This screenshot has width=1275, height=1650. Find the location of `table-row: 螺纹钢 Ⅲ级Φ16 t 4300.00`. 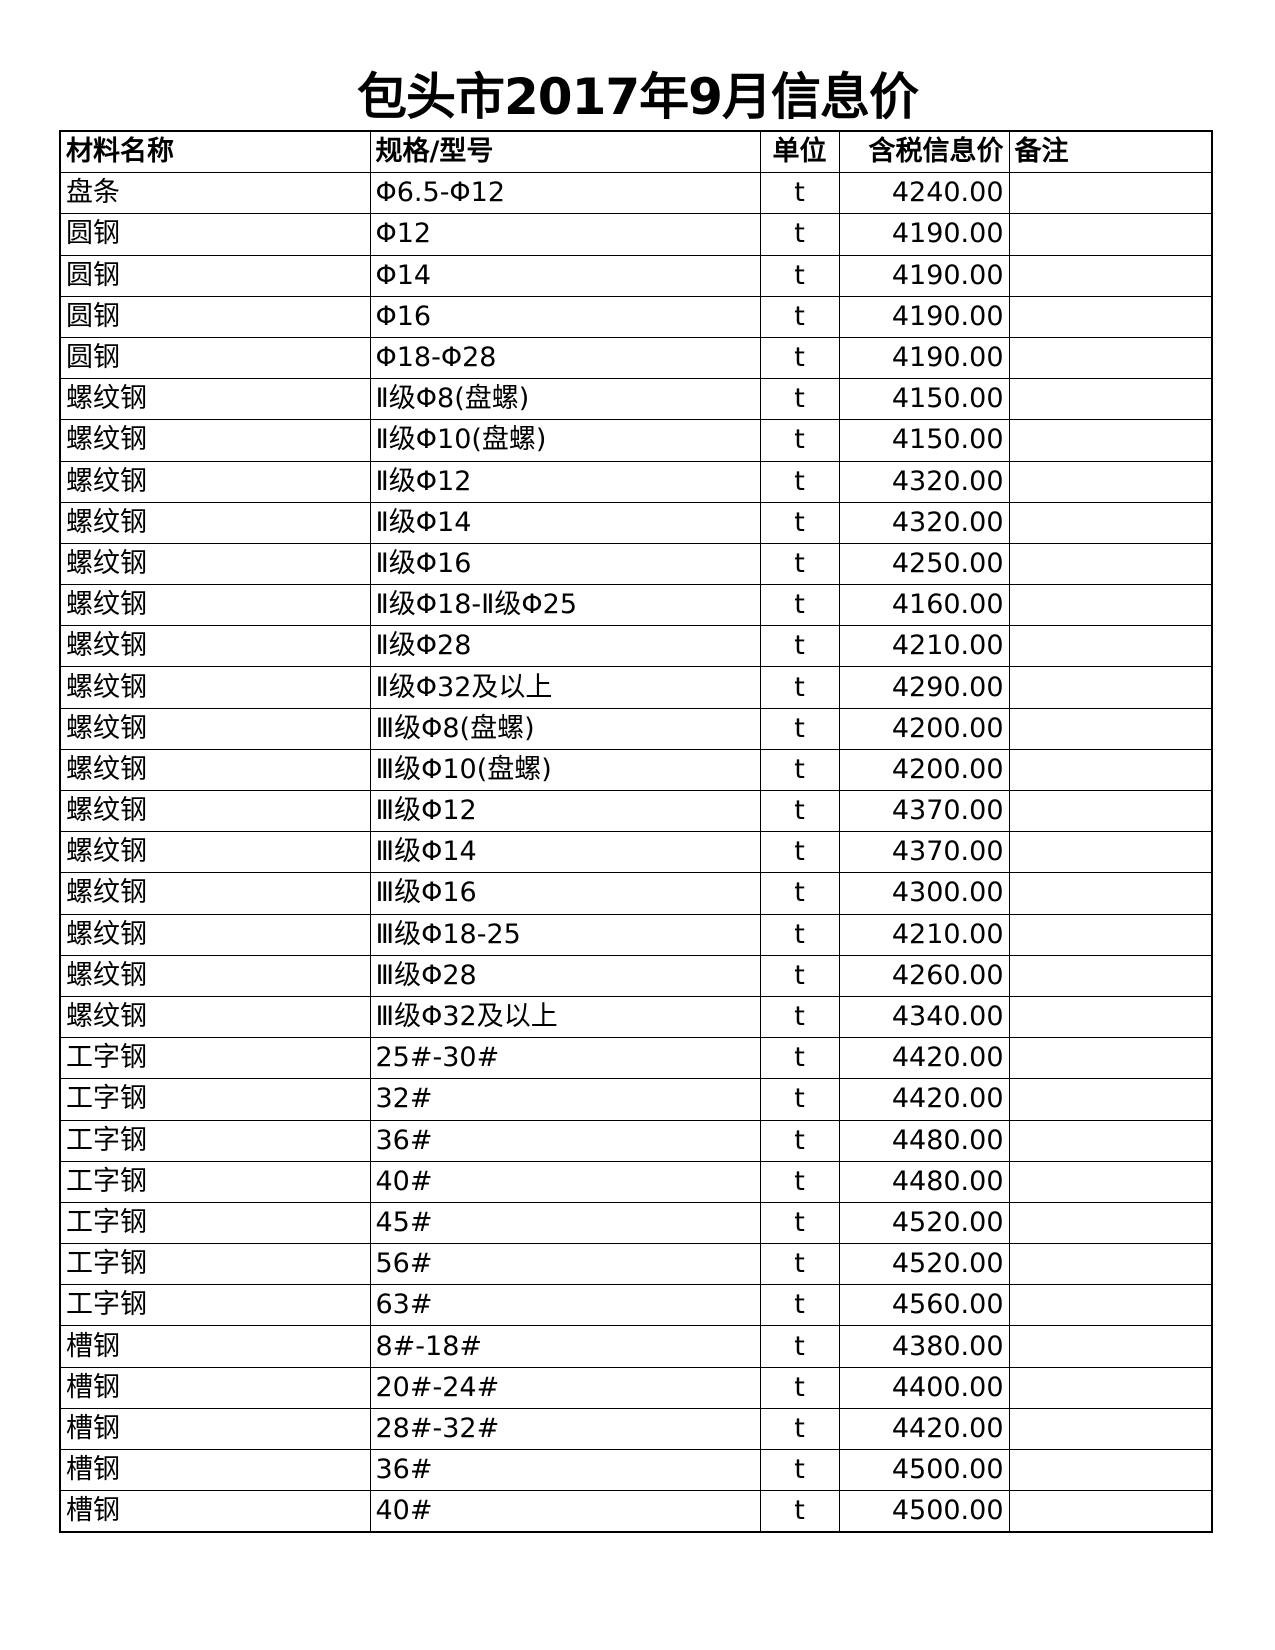

table-row: 螺纹钢 Ⅲ级Φ16 t 4300.00 is located at coordinates (636, 893).